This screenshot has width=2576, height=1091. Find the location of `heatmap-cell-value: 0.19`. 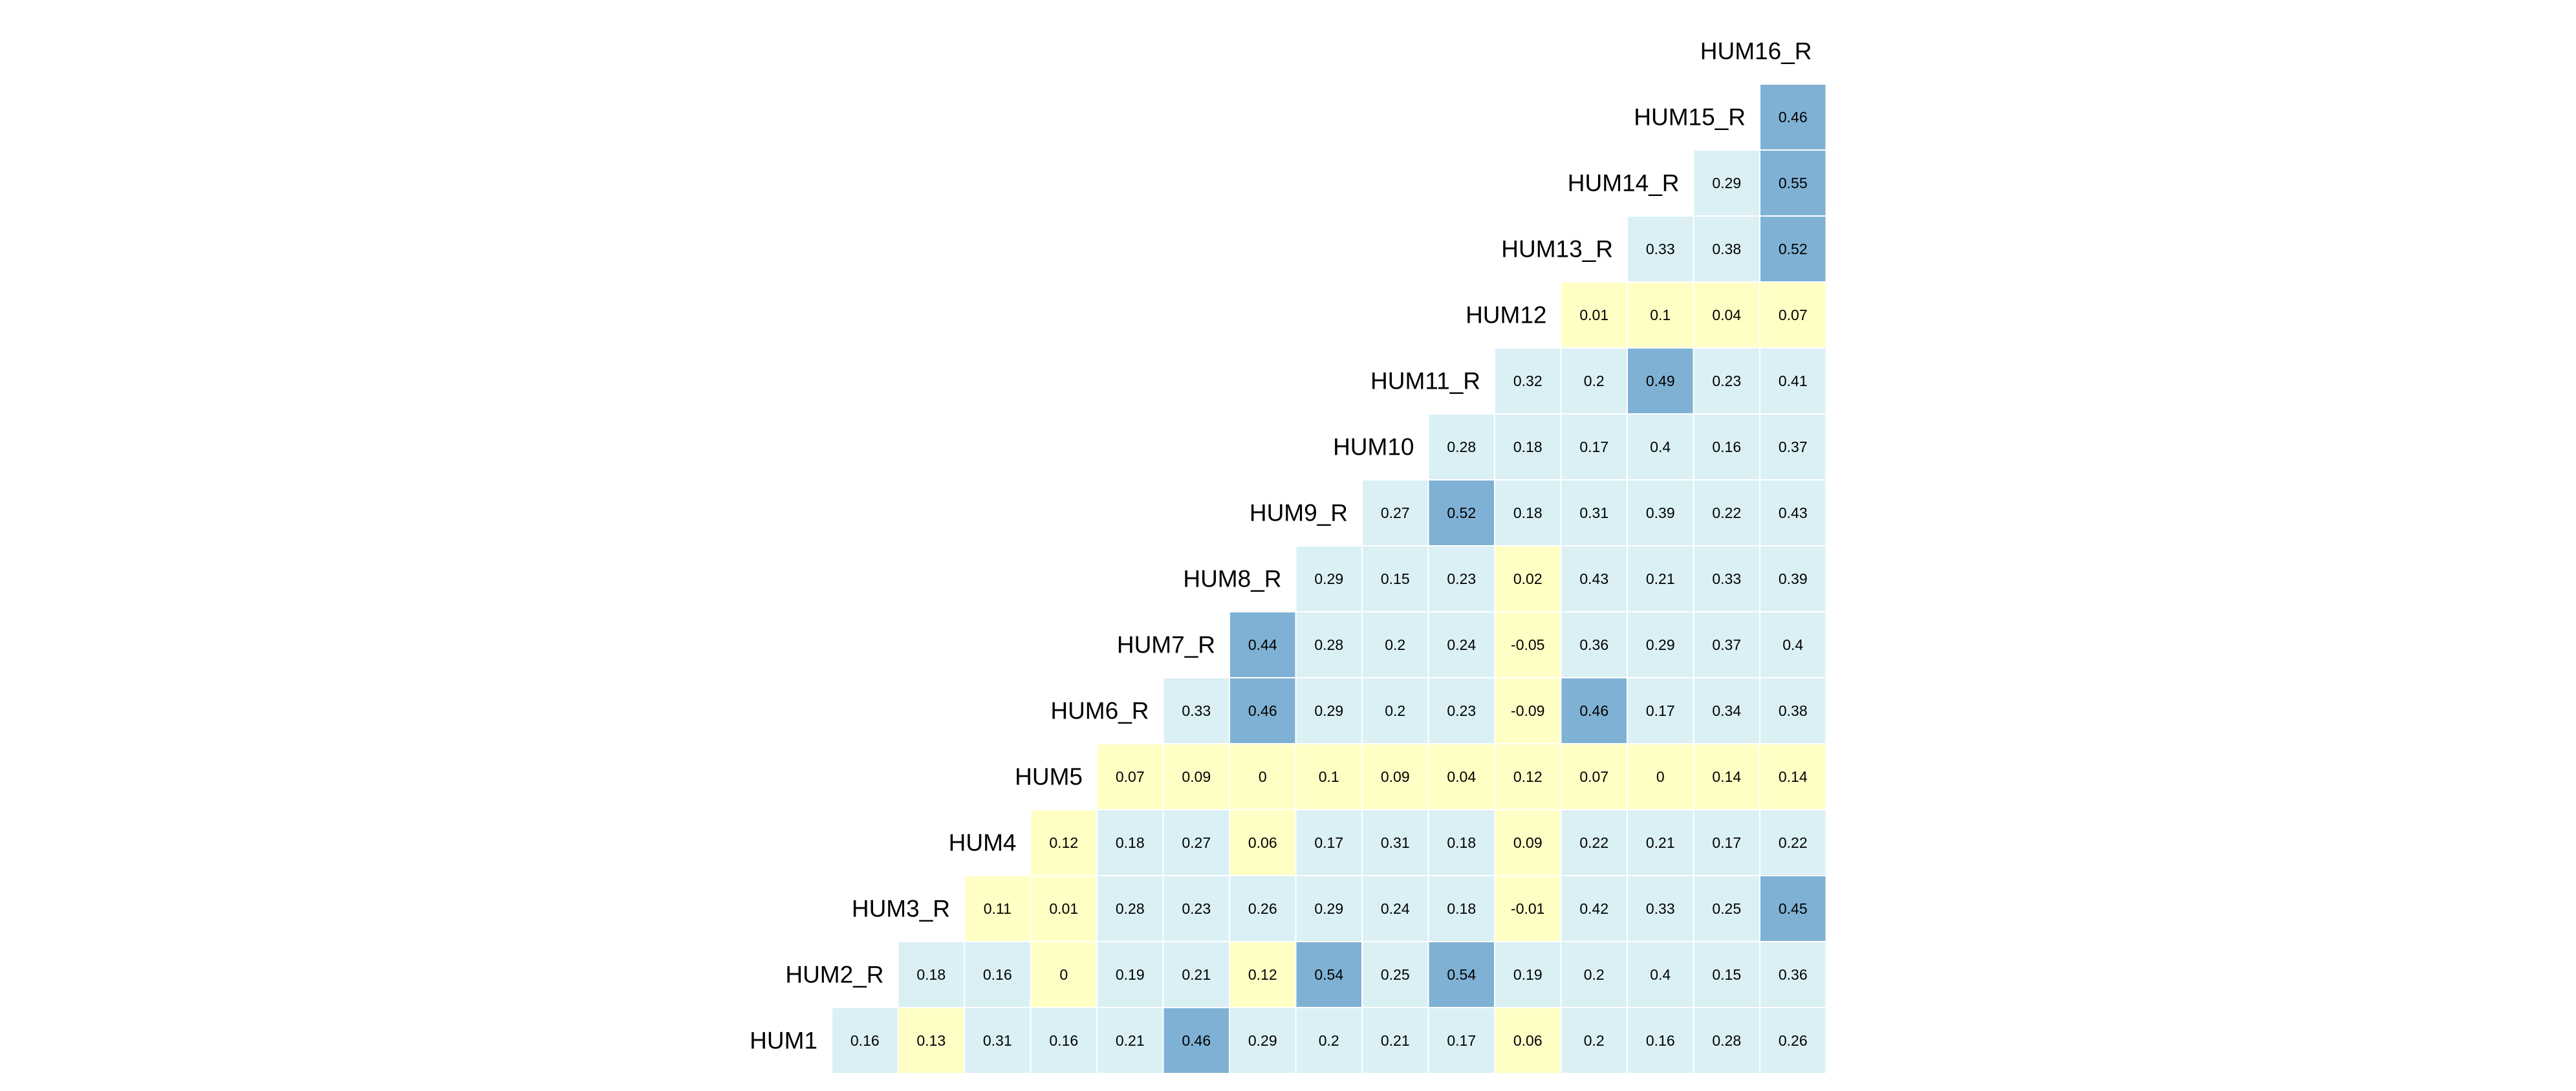

heatmap-cell-value: 0.19 is located at coordinates (1527, 975).